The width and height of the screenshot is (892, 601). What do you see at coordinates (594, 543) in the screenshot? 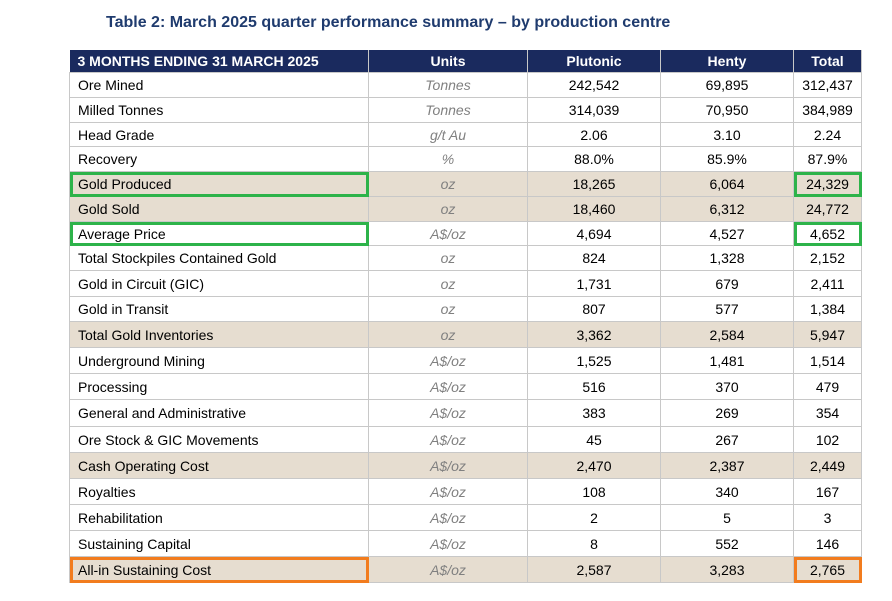
I see `row-plutonic-value: 8` at bounding box center [594, 543].